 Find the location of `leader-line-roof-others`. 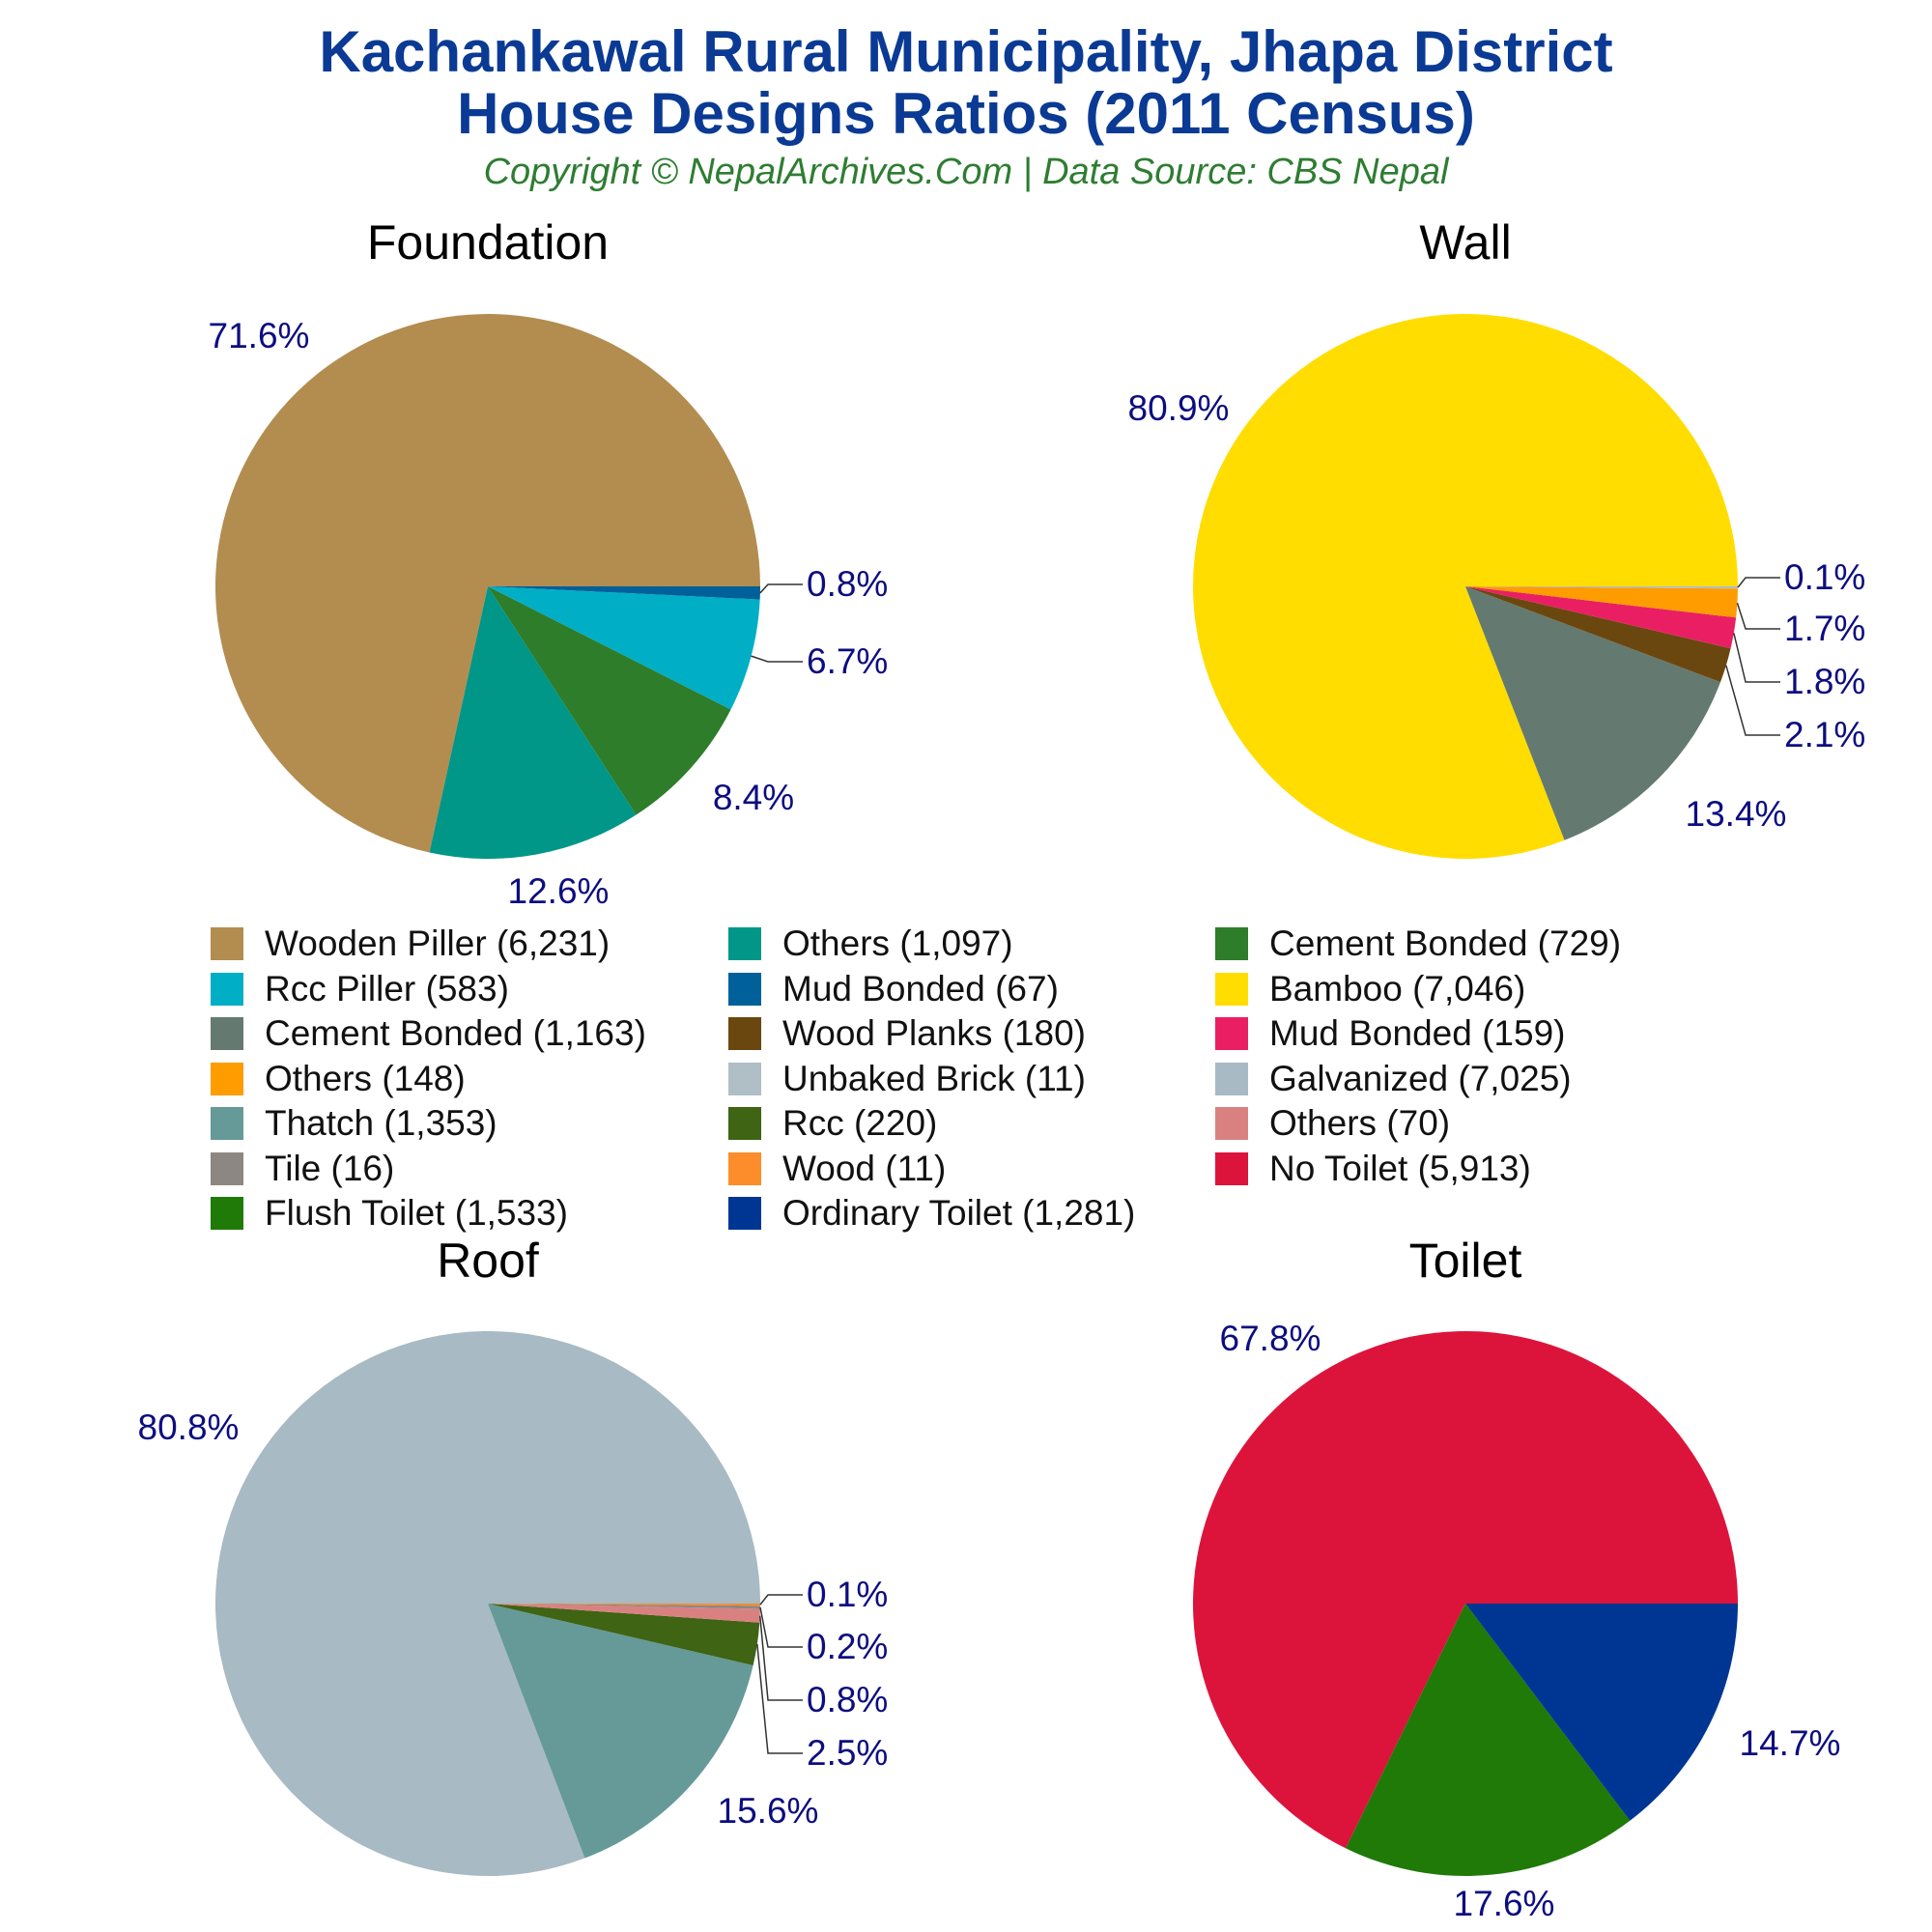

leader-line-roof-others is located at coordinates (780, 1658).